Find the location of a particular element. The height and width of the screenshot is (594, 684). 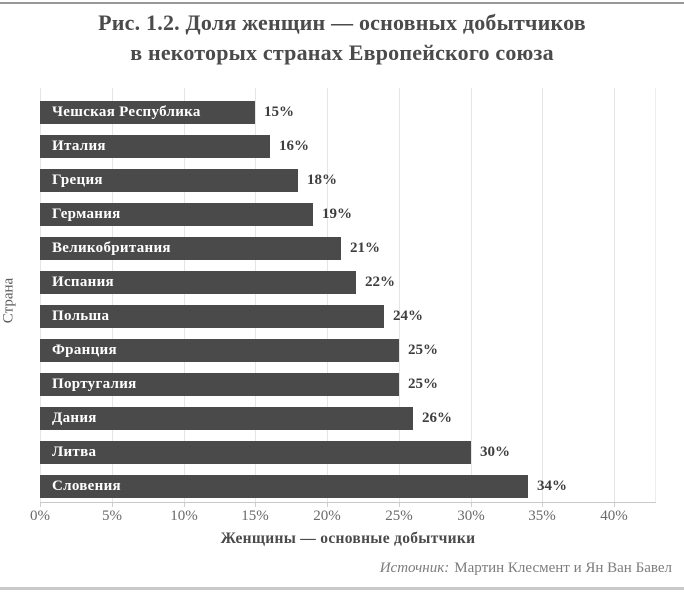

bar-category-label: Италия is located at coordinates (79, 146).